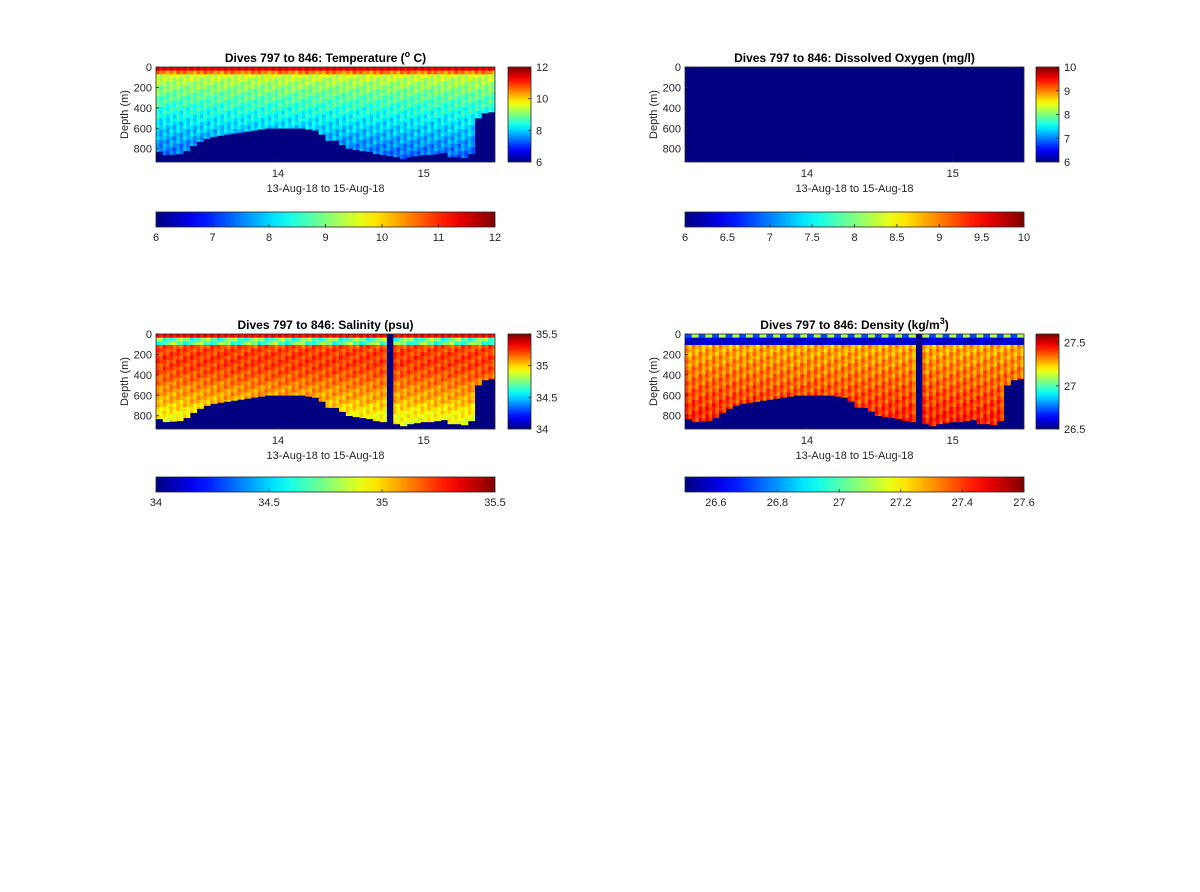  What do you see at coordinates (325, 114) in the screenshot?
I see `heatmap-image` at bounding box center [325, 114].